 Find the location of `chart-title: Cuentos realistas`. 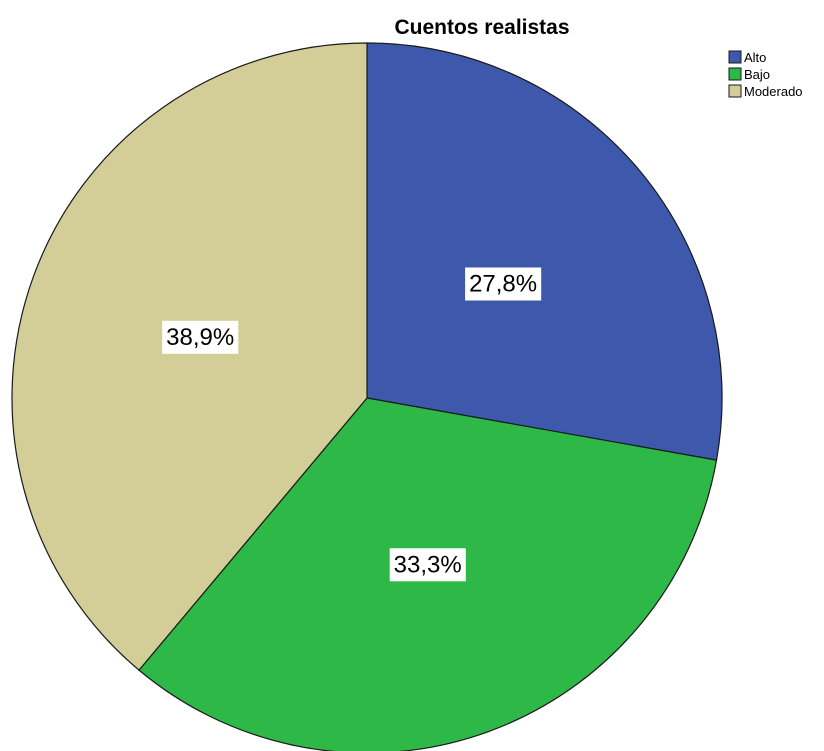

chart-title: Cuentos realistas is located at coordinates (481, 27).